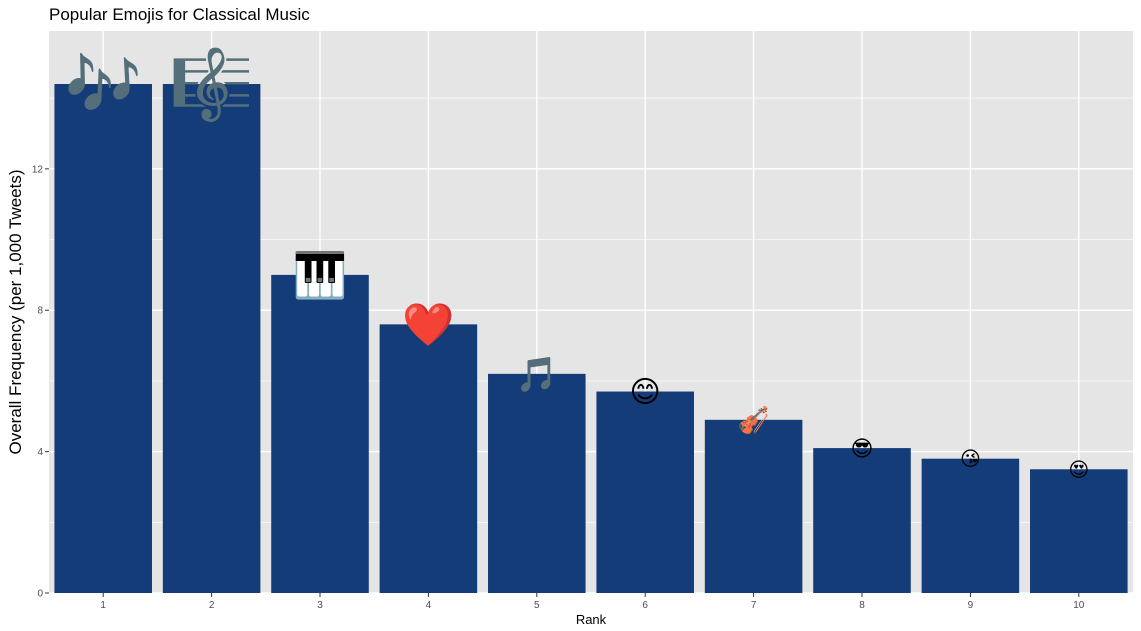 The width and height of the screenshot is (1141, 631). I want to click on x-tick-label: 6, so click(645, 605).